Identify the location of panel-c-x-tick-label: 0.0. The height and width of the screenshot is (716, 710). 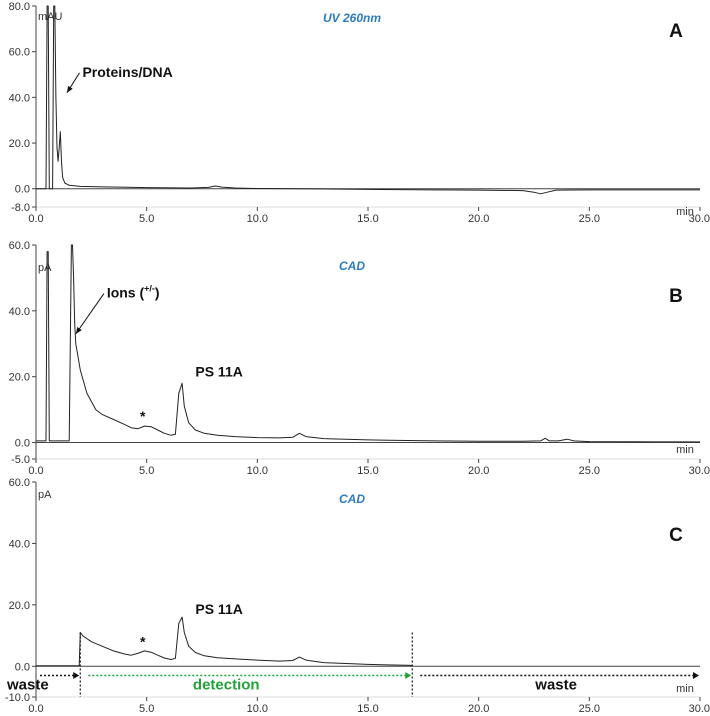
(35, 709).